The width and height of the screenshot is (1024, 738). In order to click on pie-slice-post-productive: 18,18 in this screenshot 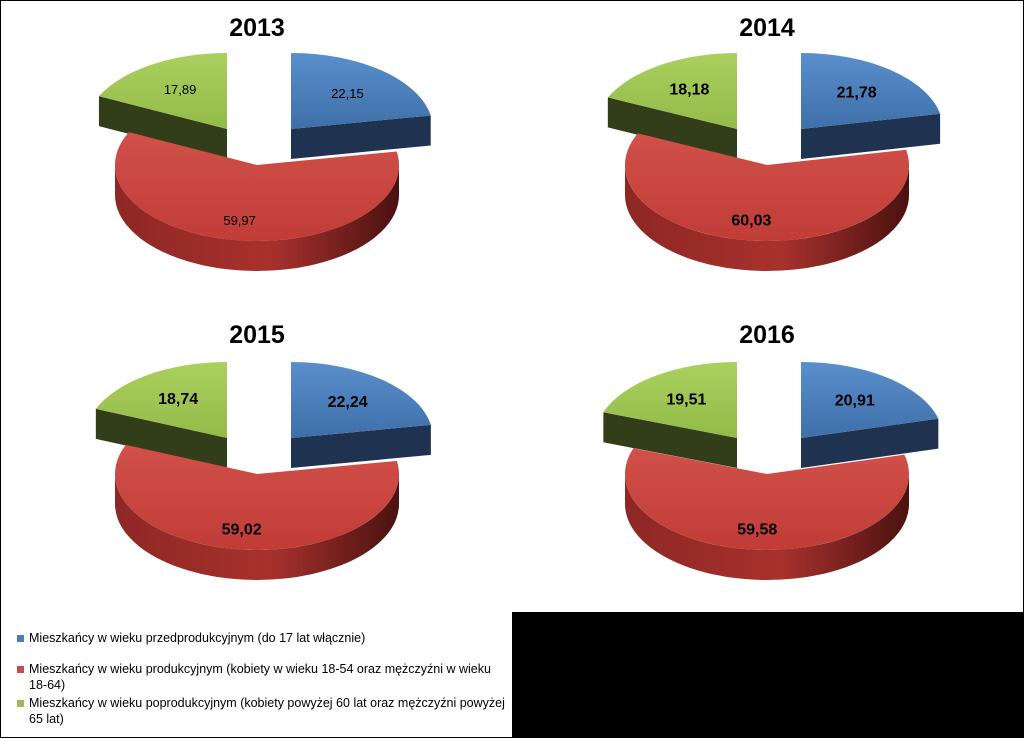, I will do `click(672, 105)`.